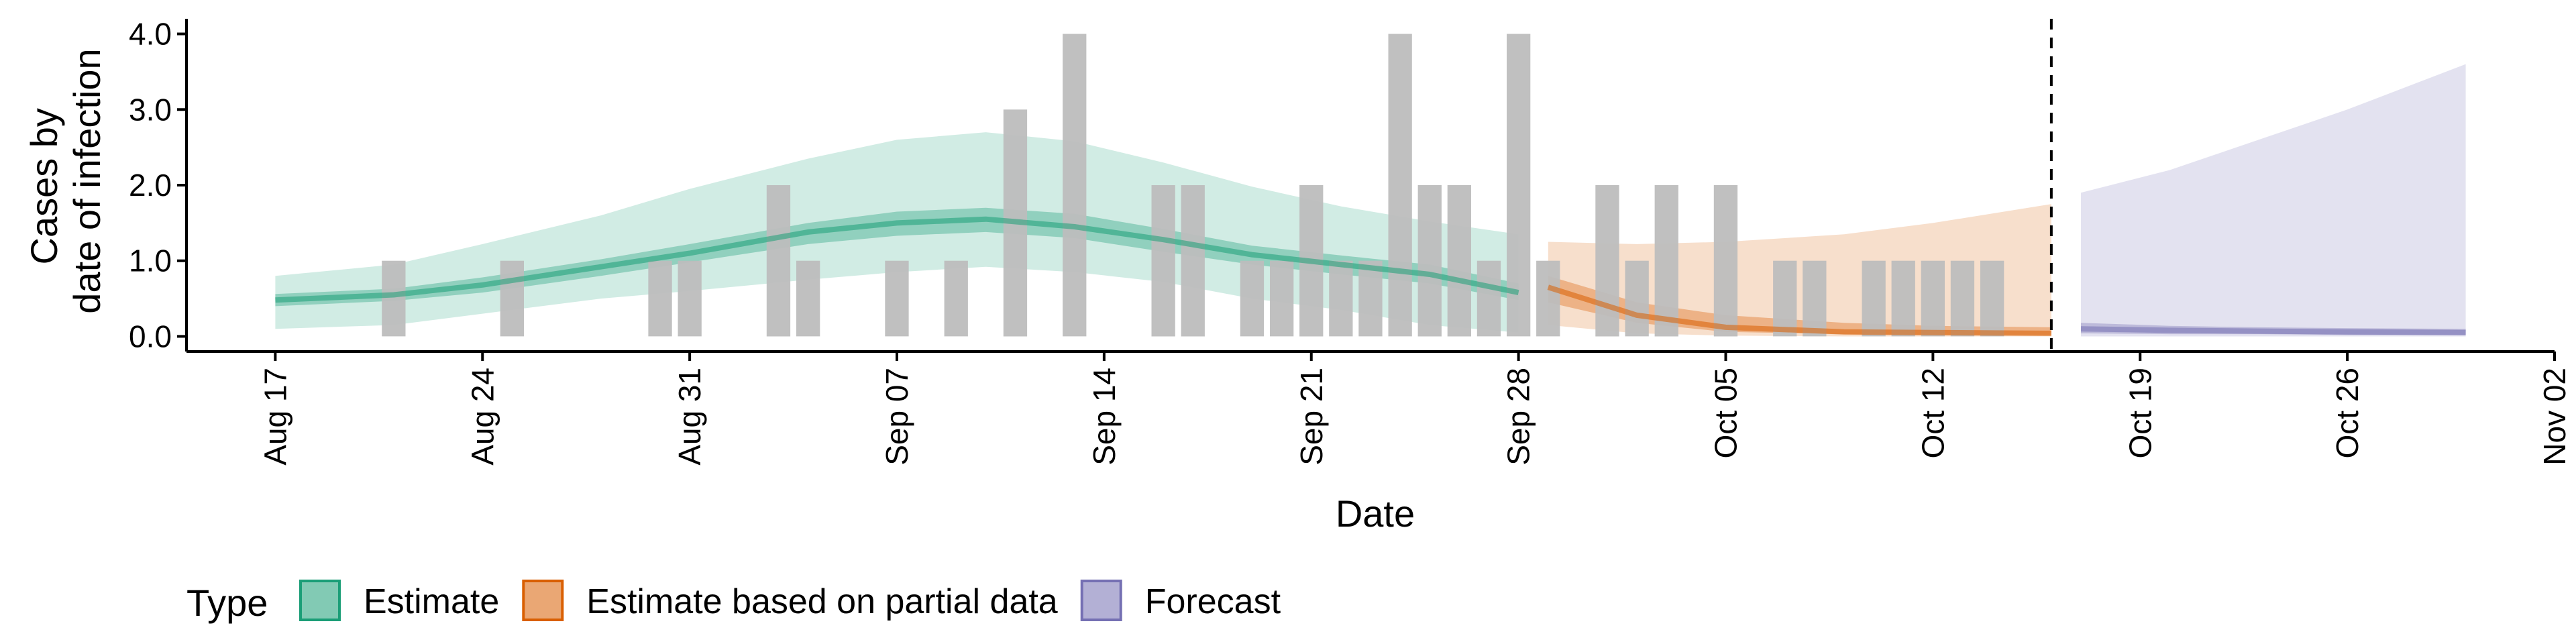  I want to click on y-tick-label: 2.0, so click(150, 185).